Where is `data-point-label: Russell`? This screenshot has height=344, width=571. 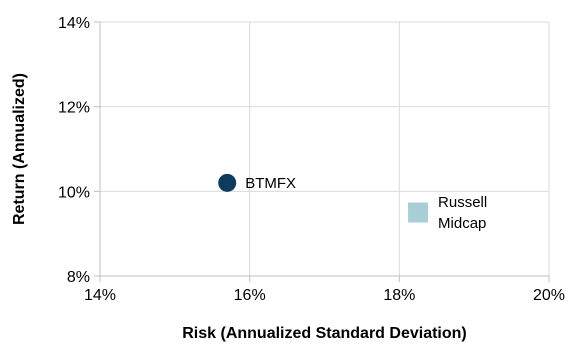
data-point-label: Russell is located at coordinates (462, 202).